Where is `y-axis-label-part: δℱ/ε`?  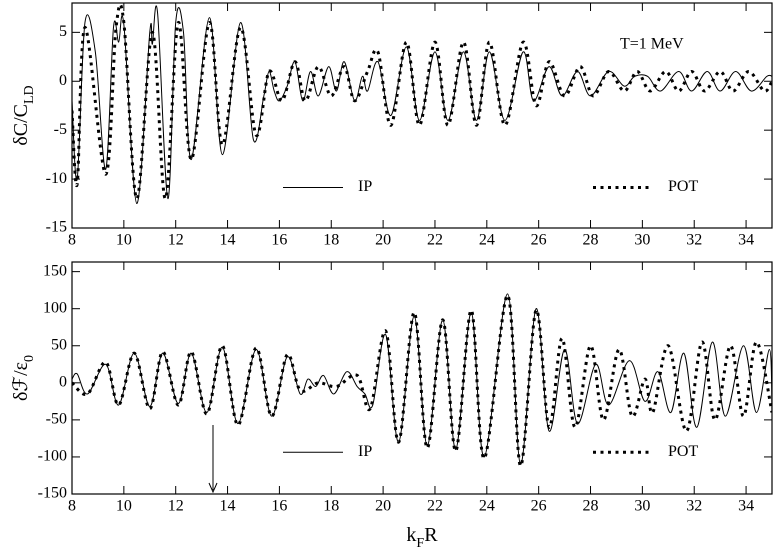
y-axis-label-part: δℱ/ε is located at coordinates (21, 381).